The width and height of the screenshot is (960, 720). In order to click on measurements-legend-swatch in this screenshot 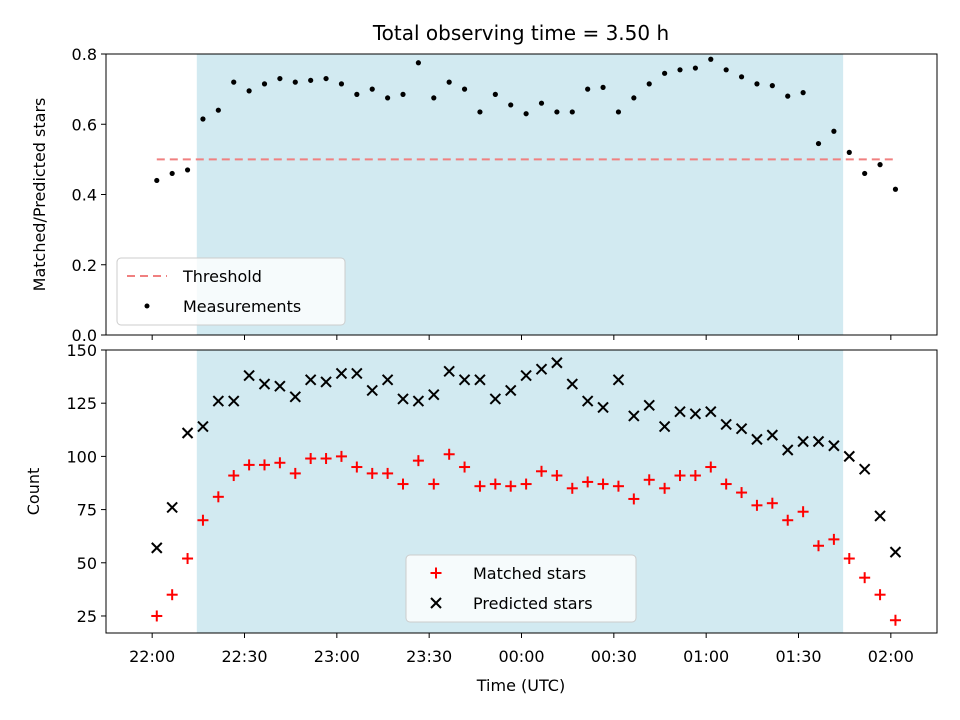, I will do `click(147, 306)`.